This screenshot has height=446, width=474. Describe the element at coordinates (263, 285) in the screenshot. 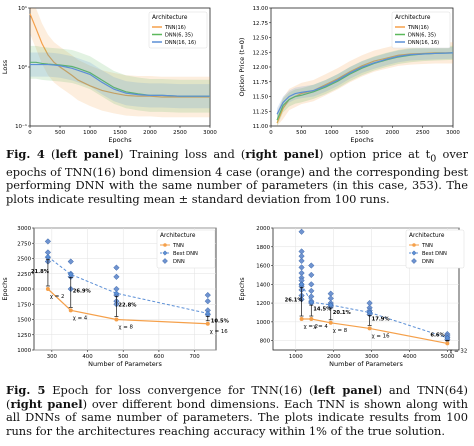

I see `y-tick-label: 1400` at that location.